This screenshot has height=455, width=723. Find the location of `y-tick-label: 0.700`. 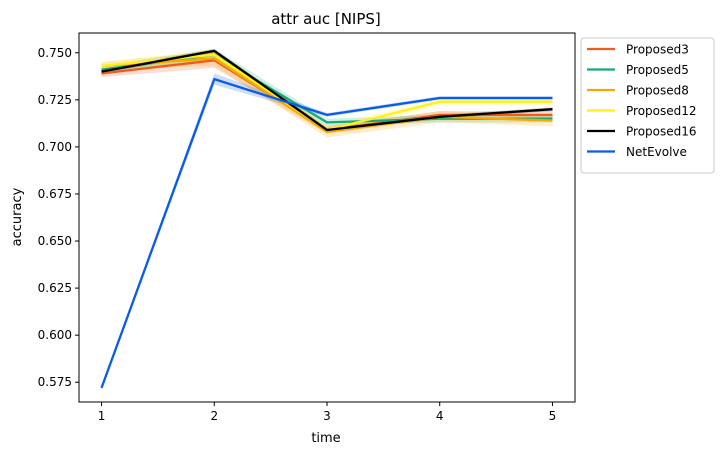

y-tick-label: 0.700 is located at coordinates (55, 147).